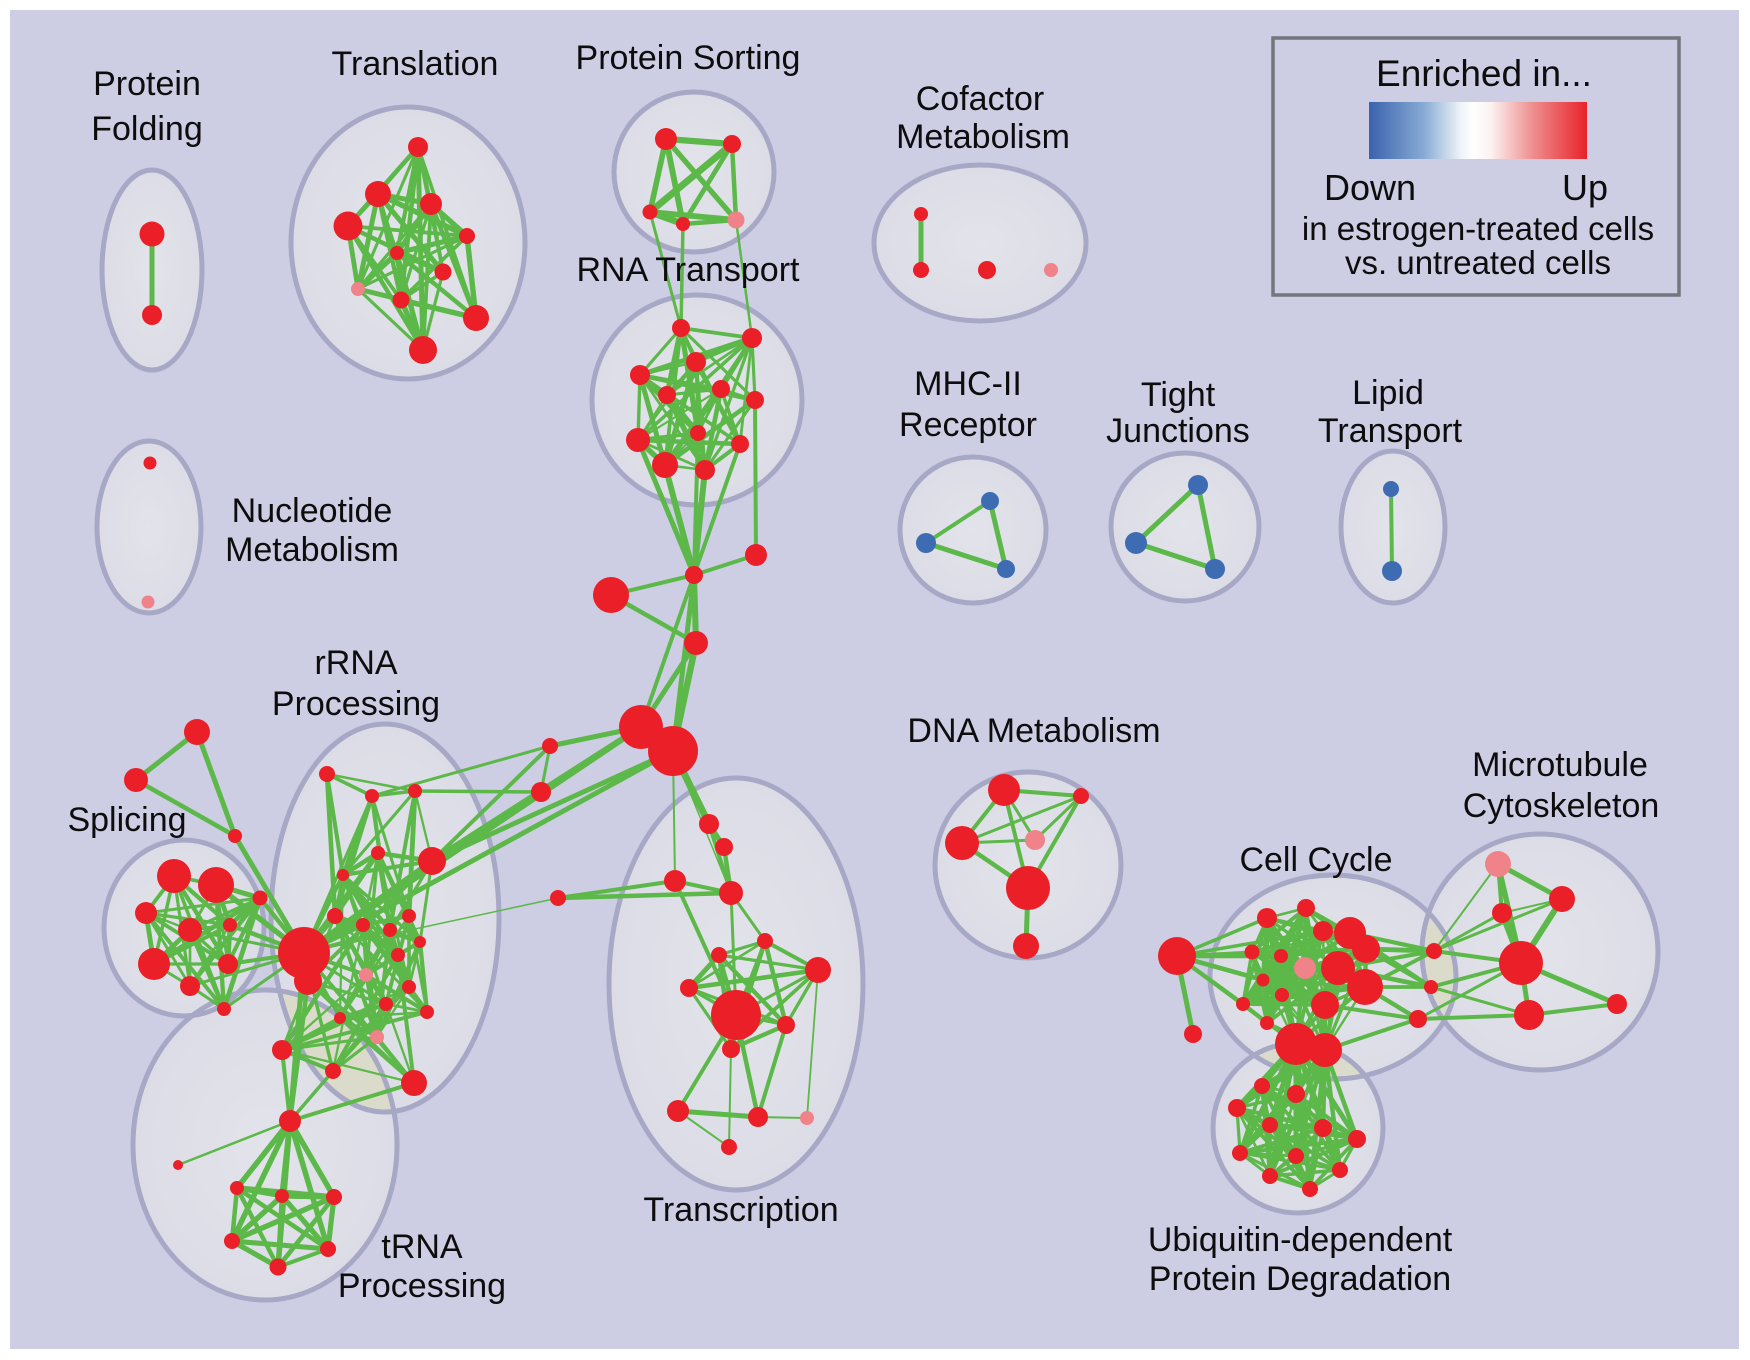 This screenshot has width=1750, height=1360. I want to click on svg-text: RNA Transport, so click(689, 270).